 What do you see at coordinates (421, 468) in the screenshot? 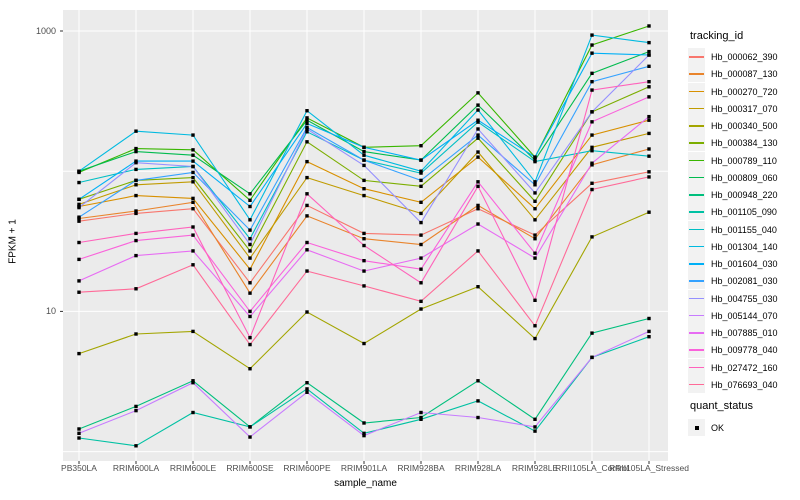
I see `x-tick-label: RRIM928BA` at bounding box center [421, 468].